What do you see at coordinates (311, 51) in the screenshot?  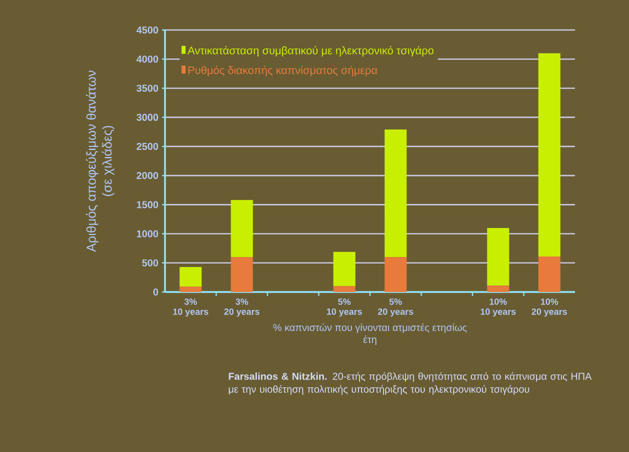 I see `legend-label: Αντικατάσταση συμβατικού με ηλεκτρονικό τσιγάρο` at bounding box center [311, 51].